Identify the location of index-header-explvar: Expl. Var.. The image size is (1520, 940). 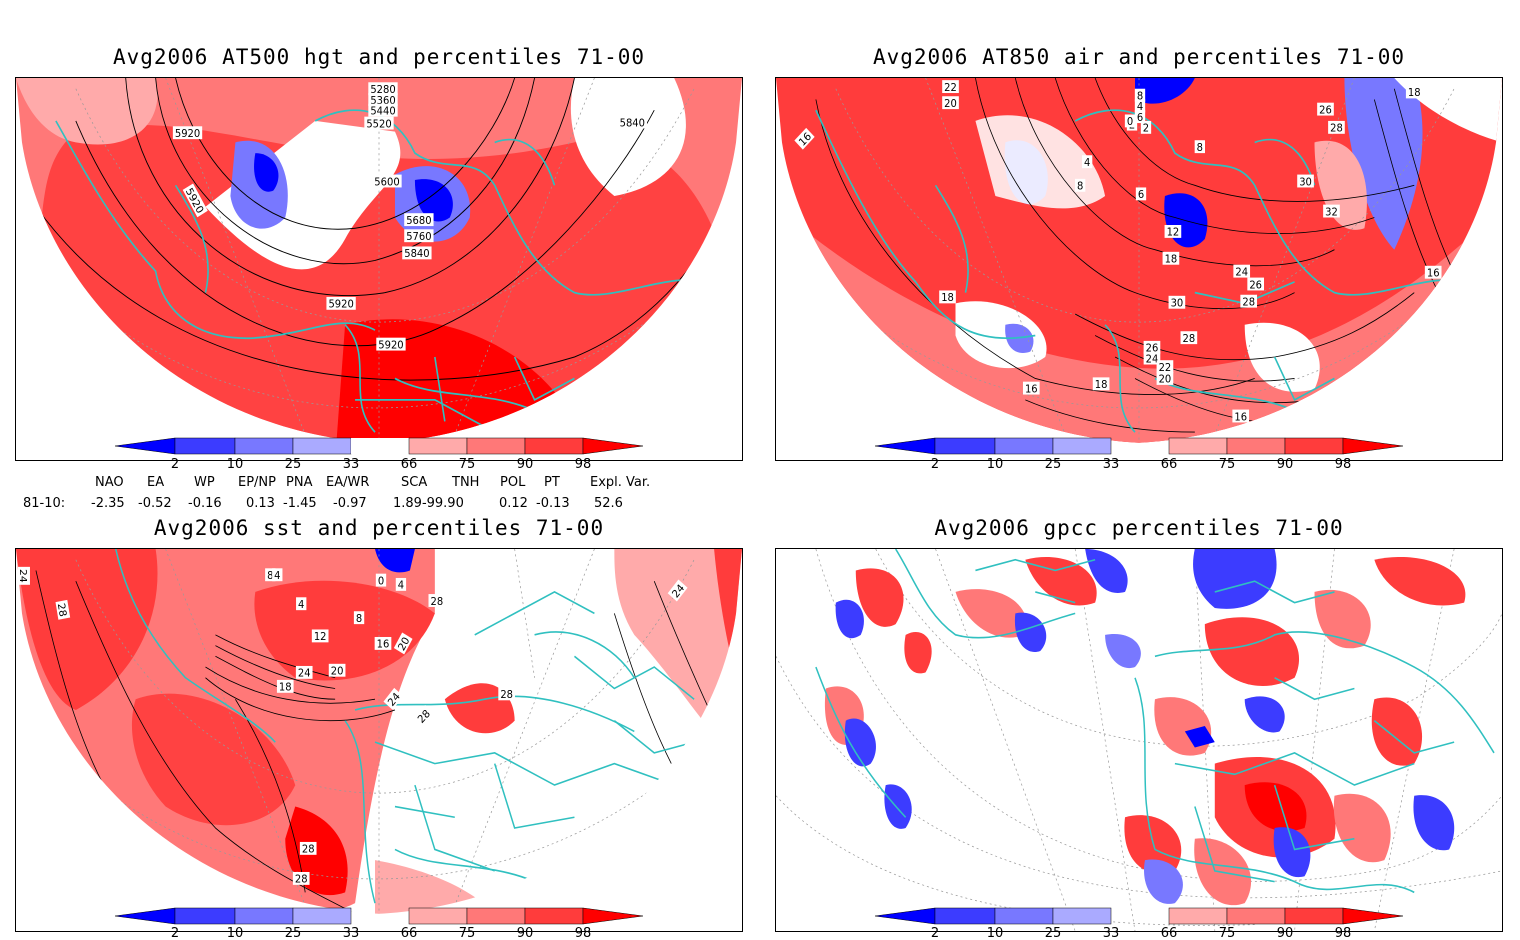
(620, 482).